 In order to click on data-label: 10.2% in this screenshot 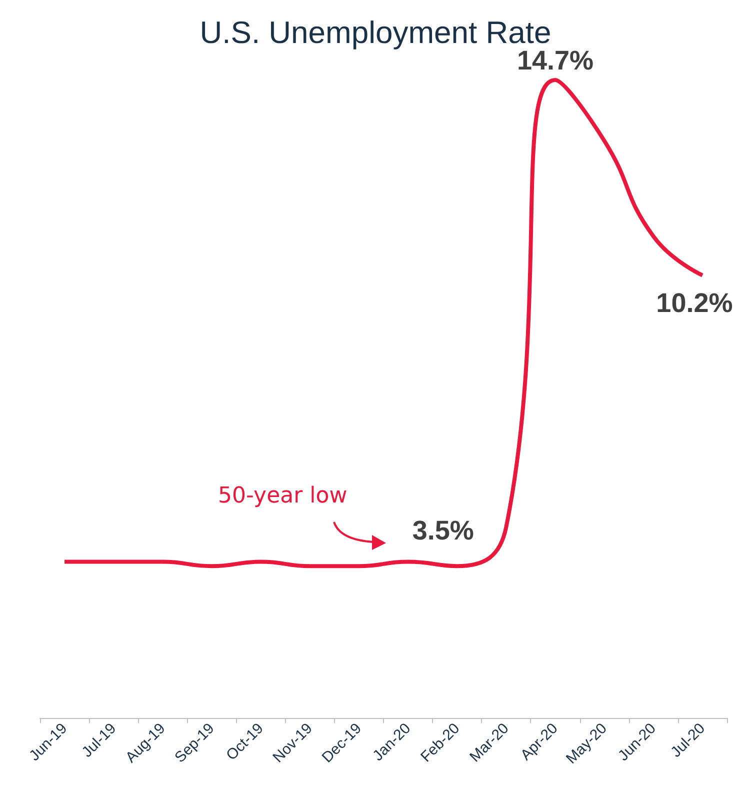, I will do `click(694, 303)`.